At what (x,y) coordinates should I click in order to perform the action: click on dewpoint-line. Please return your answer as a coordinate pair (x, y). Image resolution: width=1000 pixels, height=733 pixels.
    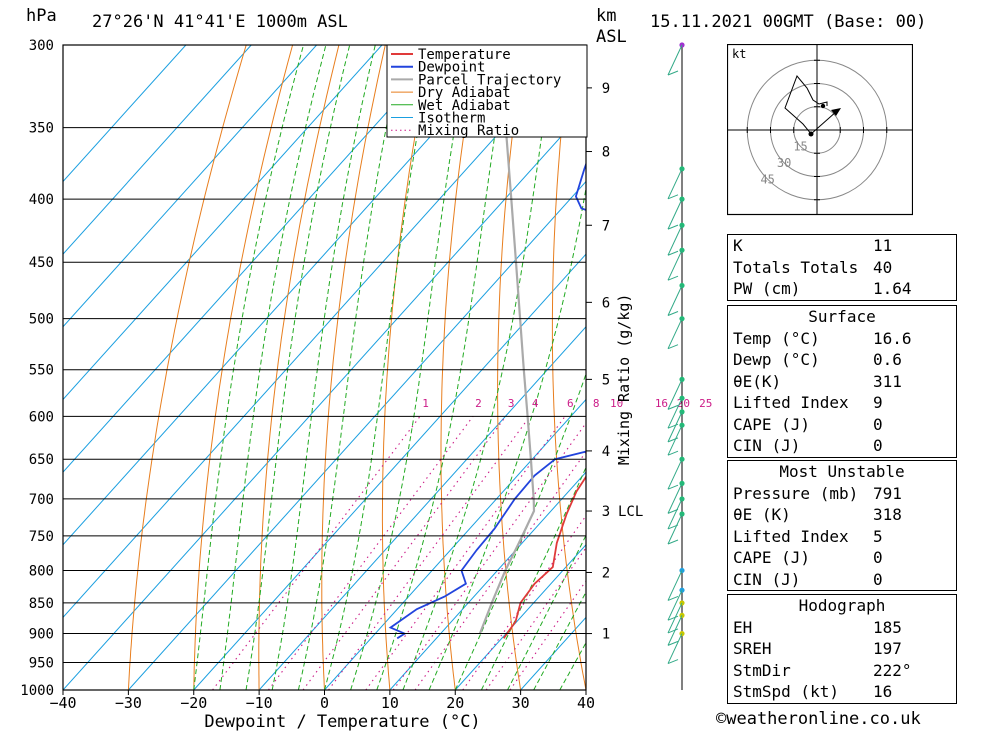
    Looking at the image, I should click on (487, 400).